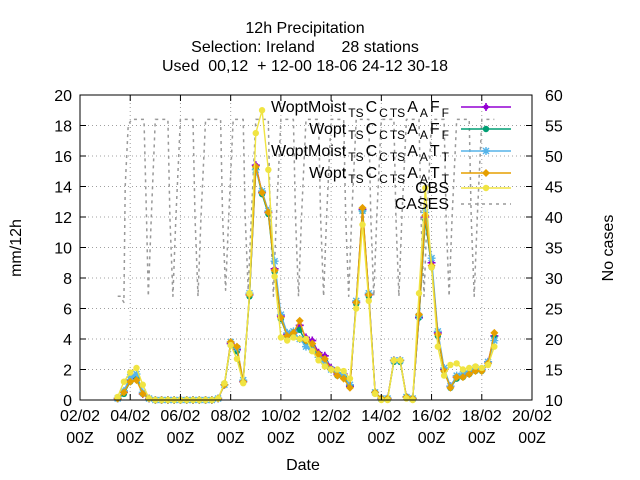  I want to click on y-tick-label: 12, so click(63, 218).